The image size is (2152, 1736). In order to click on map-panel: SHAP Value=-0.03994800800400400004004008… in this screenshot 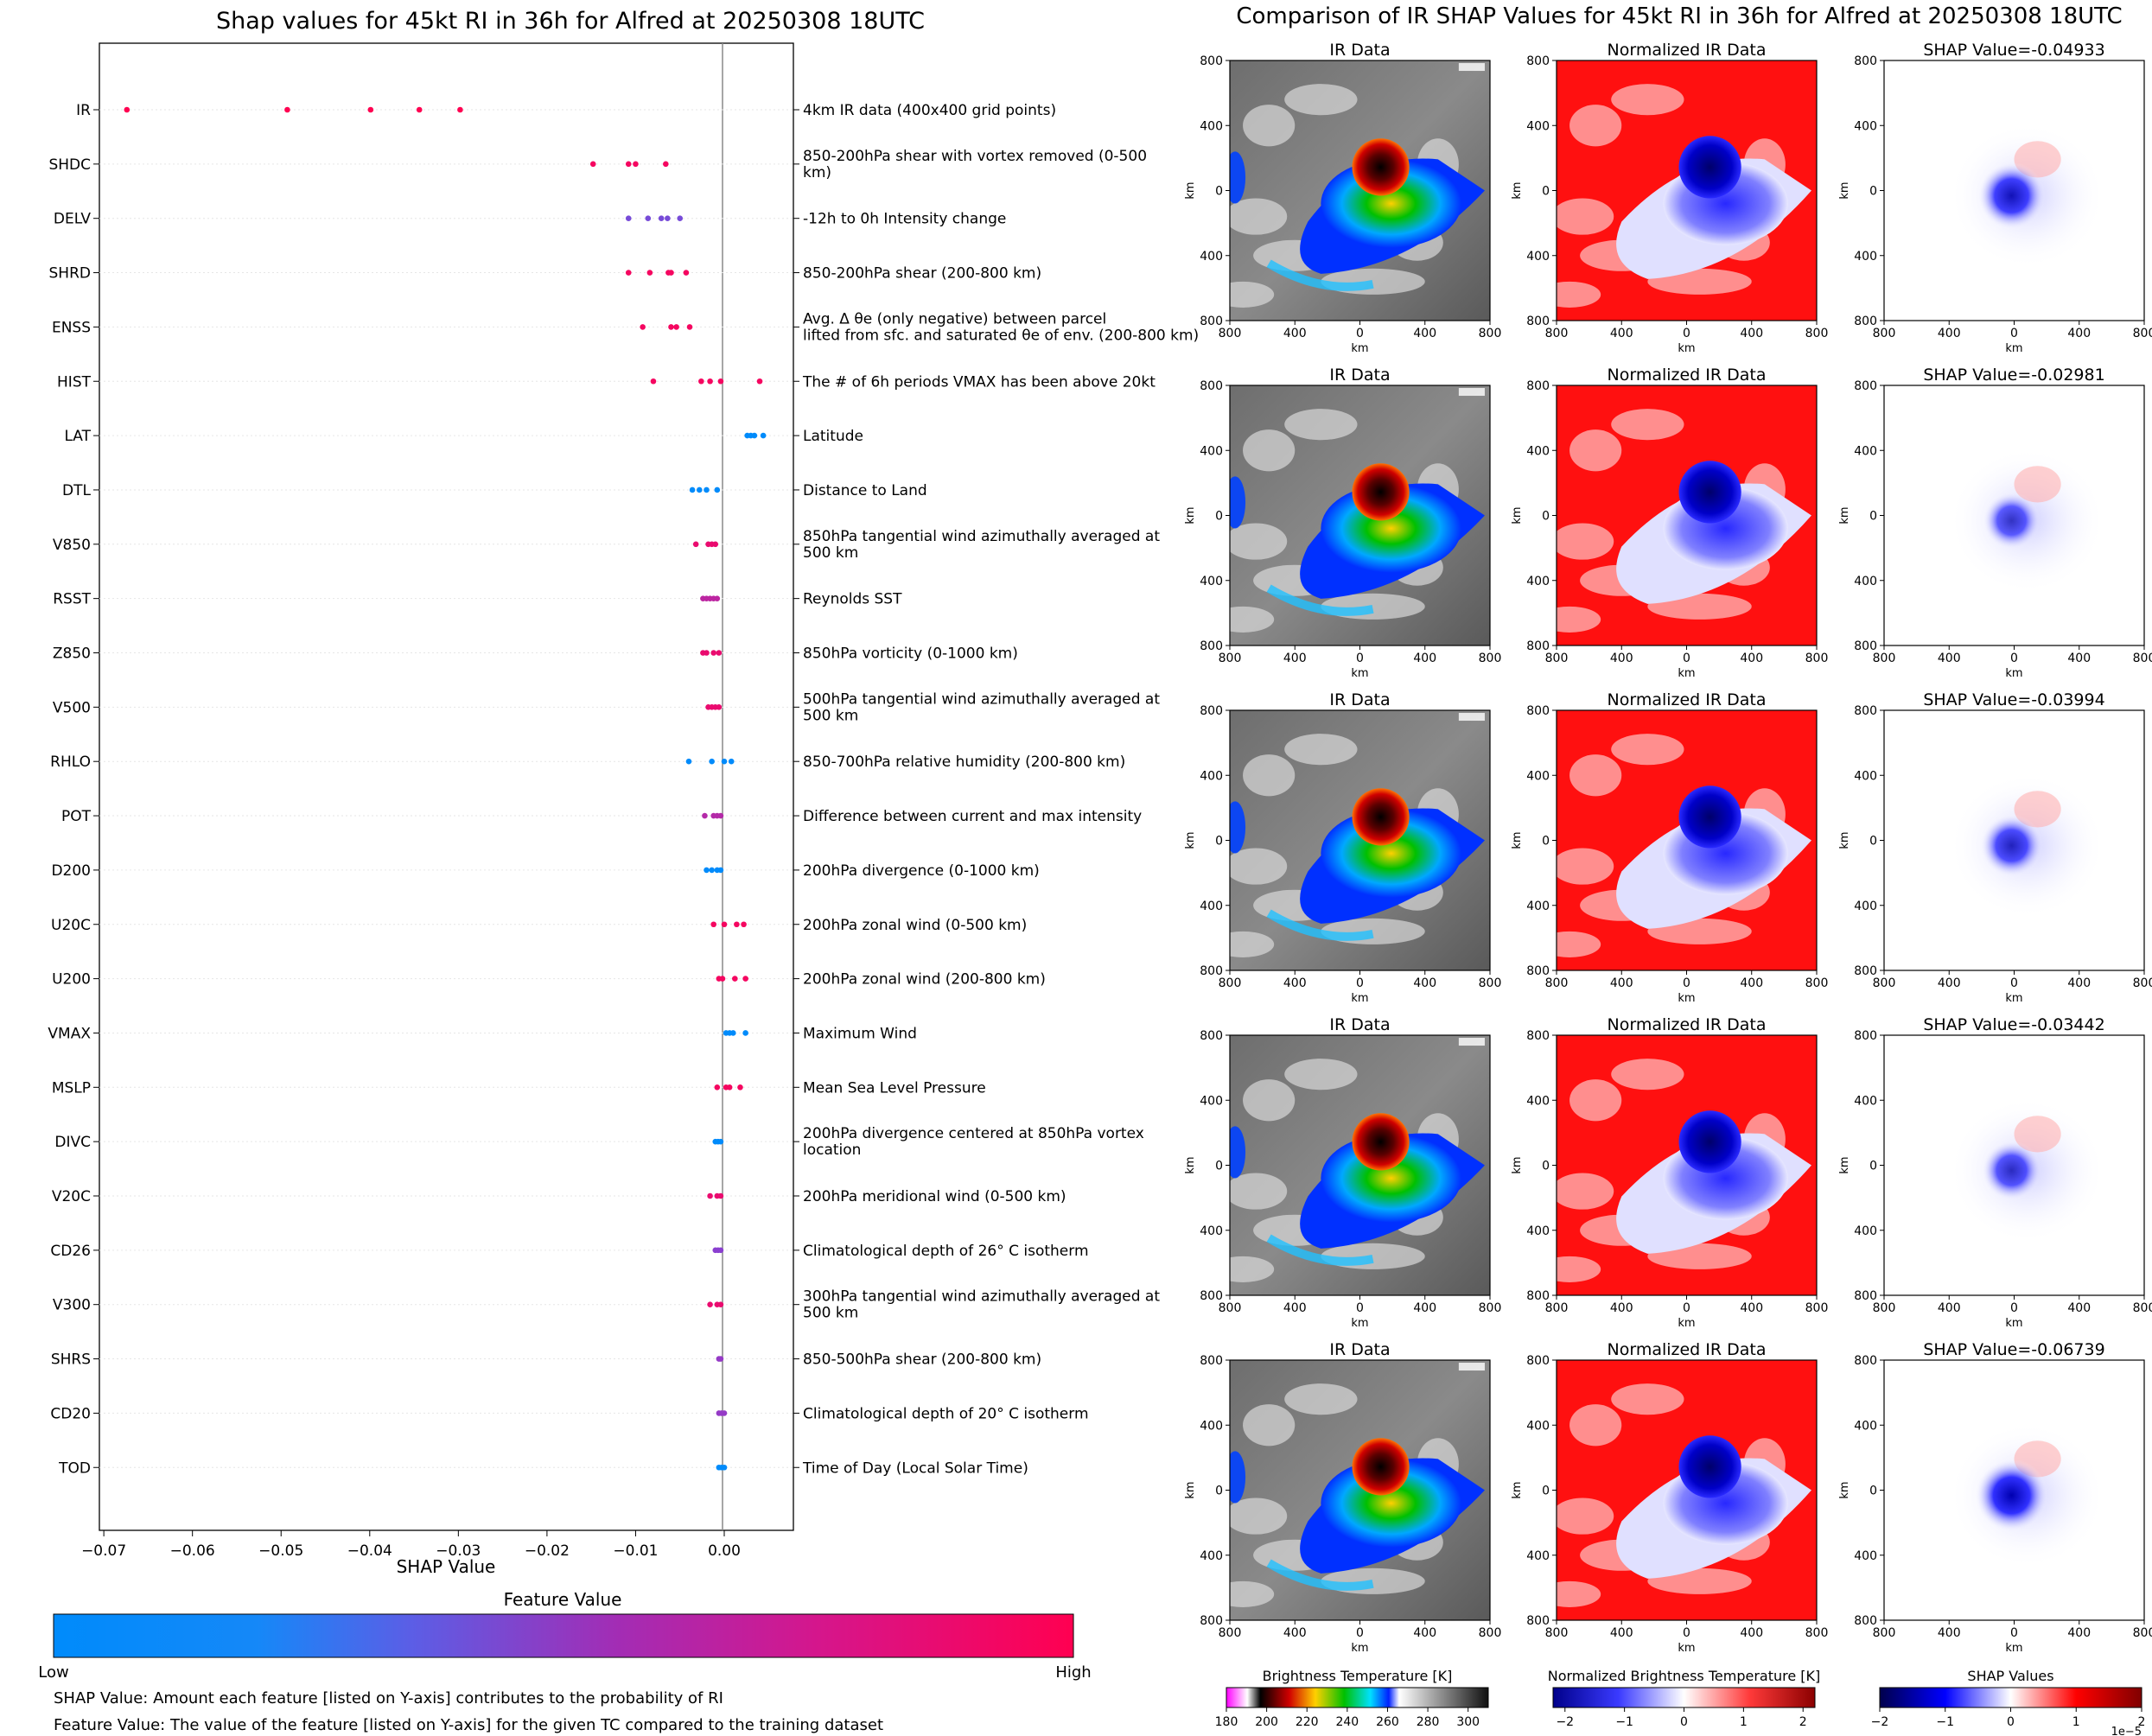, I will do `click(1995, 847)`.